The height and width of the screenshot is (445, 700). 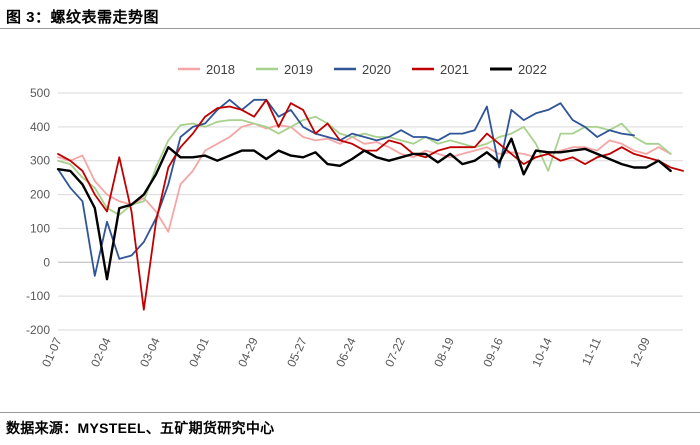 I want to click on x-tick-label: 05-27, so click(x=297, y=352).